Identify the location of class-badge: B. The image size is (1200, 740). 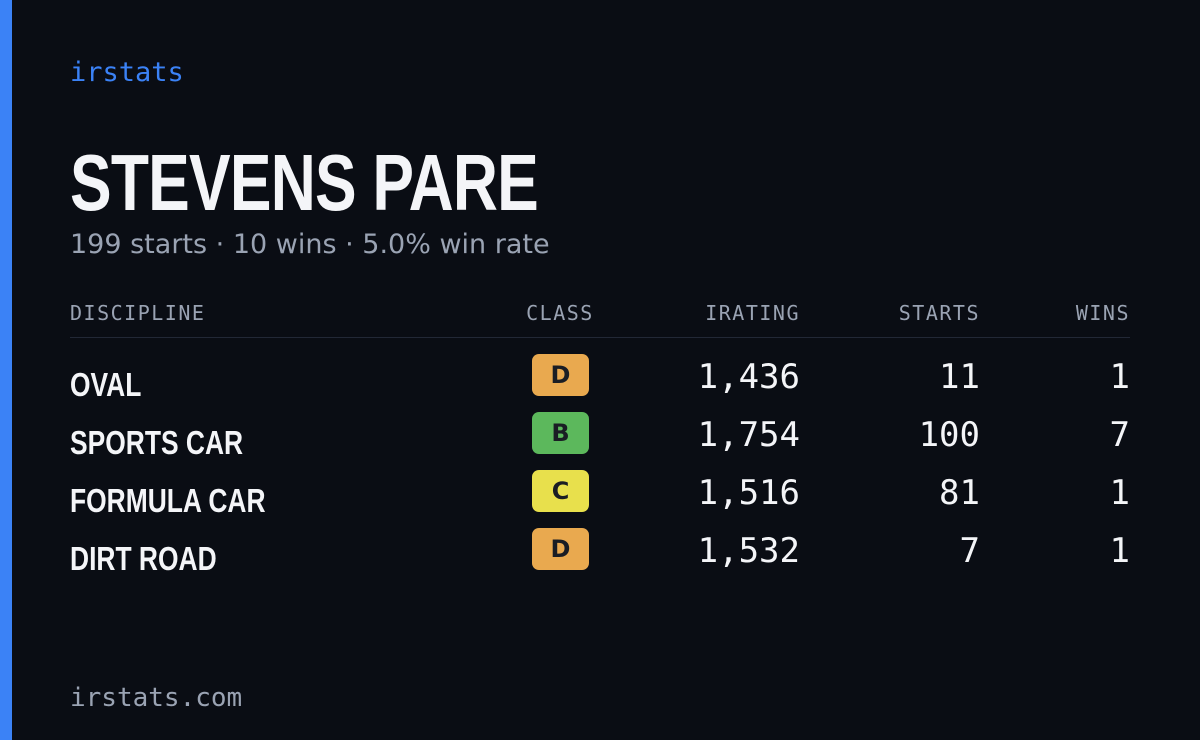
(560, 433).